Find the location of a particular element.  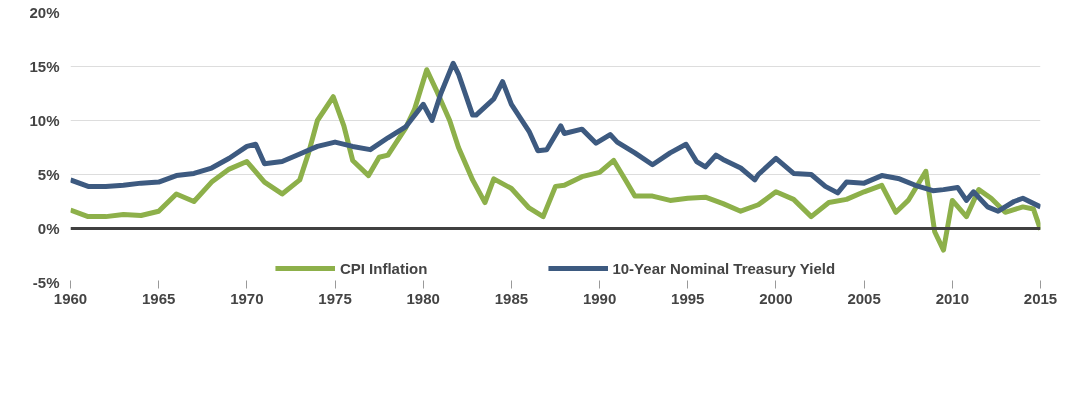

y-tick-label: 15% is located at coordinates (44, 66).